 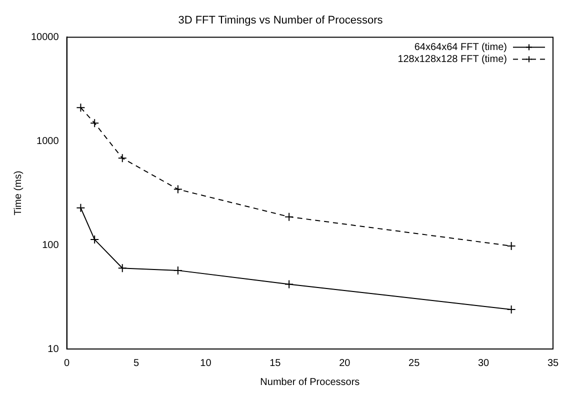 I want to click on x-axis-title: Number of Processors, so click(x=310, y=382).